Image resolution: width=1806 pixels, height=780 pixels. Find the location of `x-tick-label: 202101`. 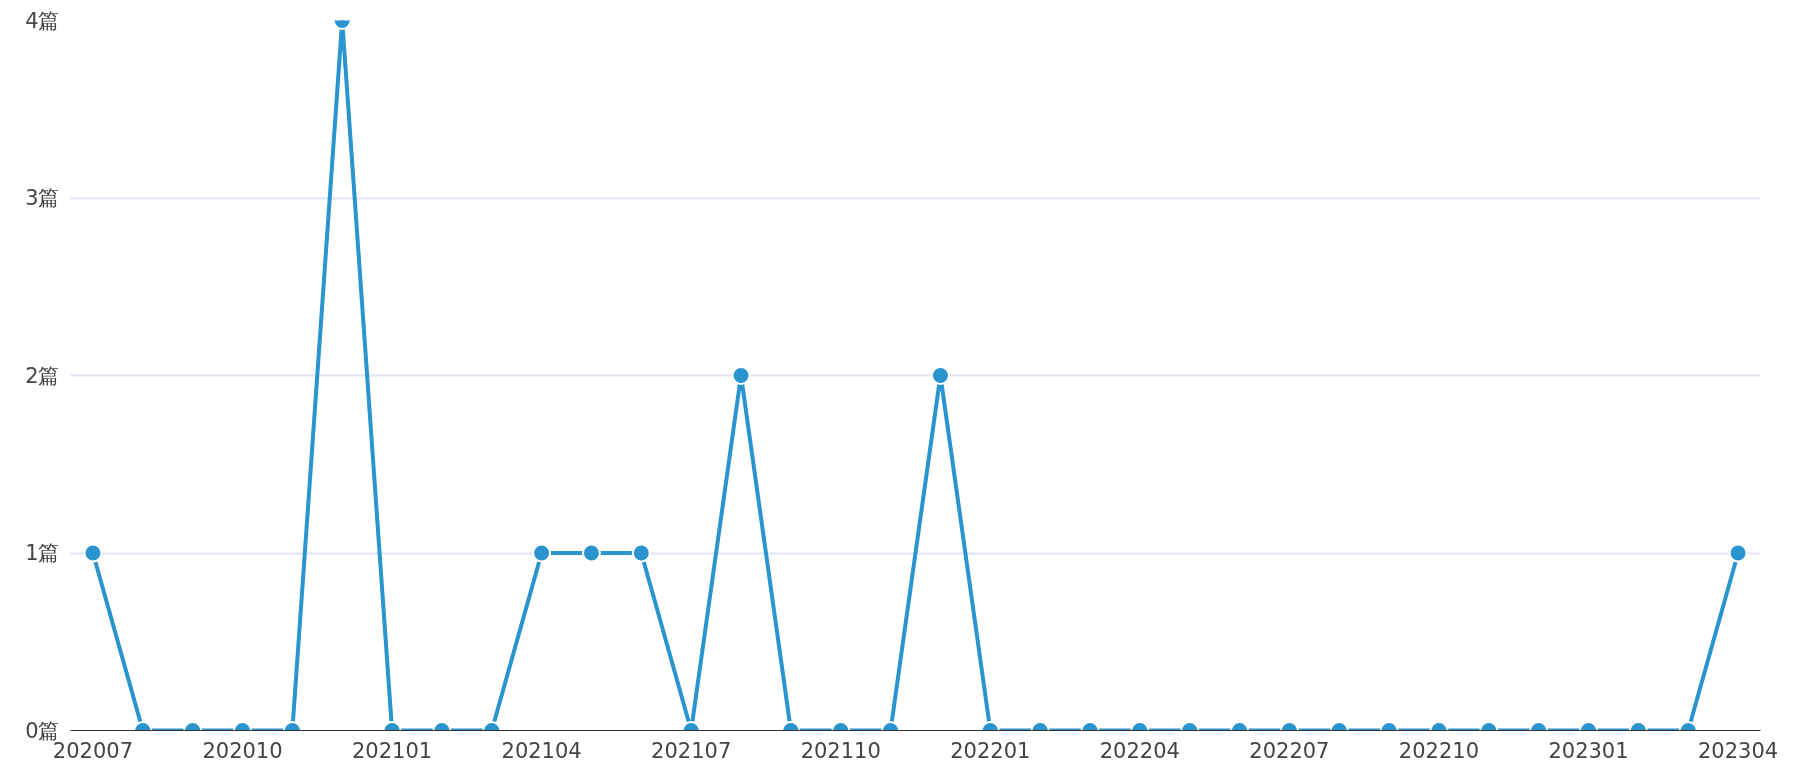

x-tick-label: 202101 is located at coordinates (392, 750).